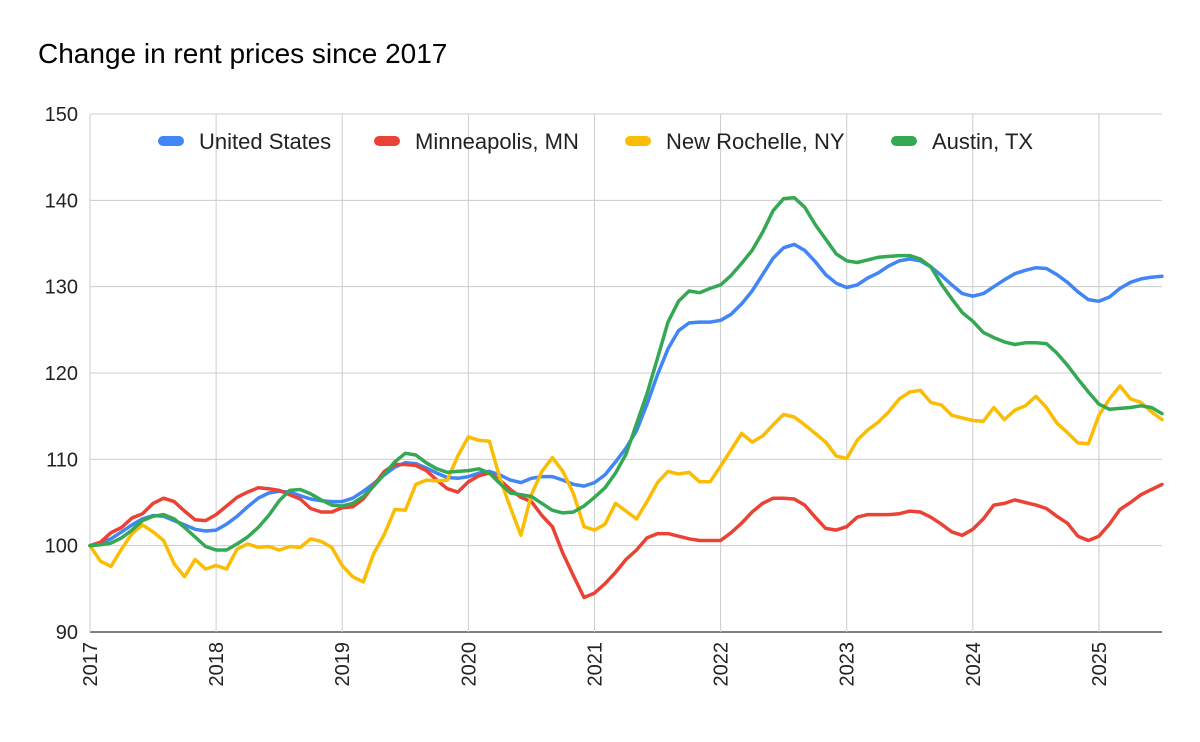 Image resolution: width=1200 pixels, height=742 pixels. Describe the element at coordinates (61, 374) in the screenshot. I see `y-tick-label: 120` at that location.